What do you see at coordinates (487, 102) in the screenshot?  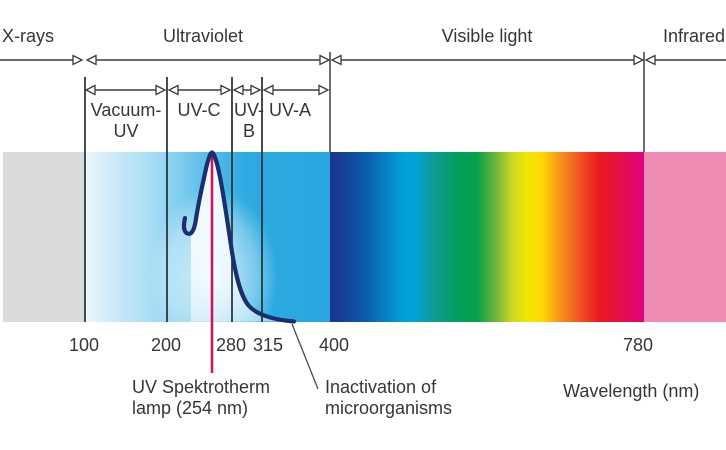 I see `region-boundary-lines` at bounding box center [487, 102].